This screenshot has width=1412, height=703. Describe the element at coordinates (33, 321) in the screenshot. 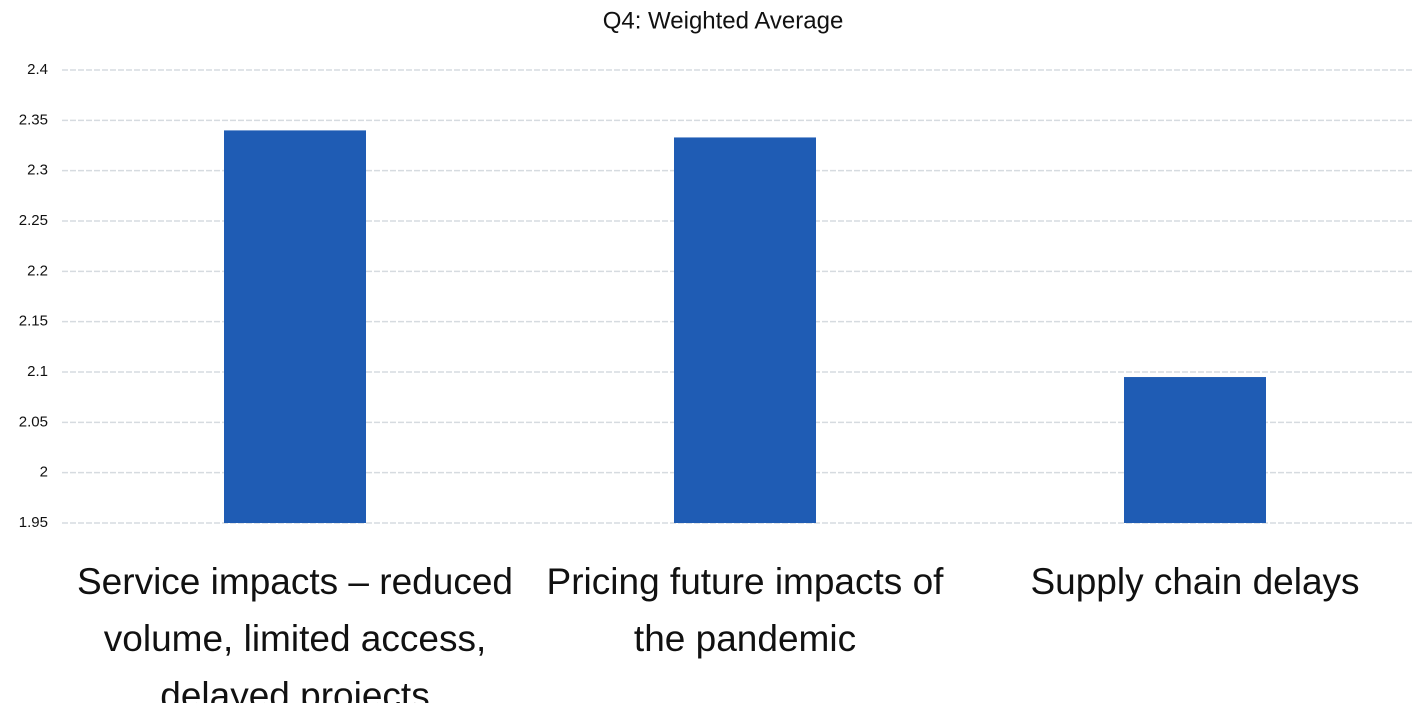

I see `y-tick-label: 2.15` at that location.